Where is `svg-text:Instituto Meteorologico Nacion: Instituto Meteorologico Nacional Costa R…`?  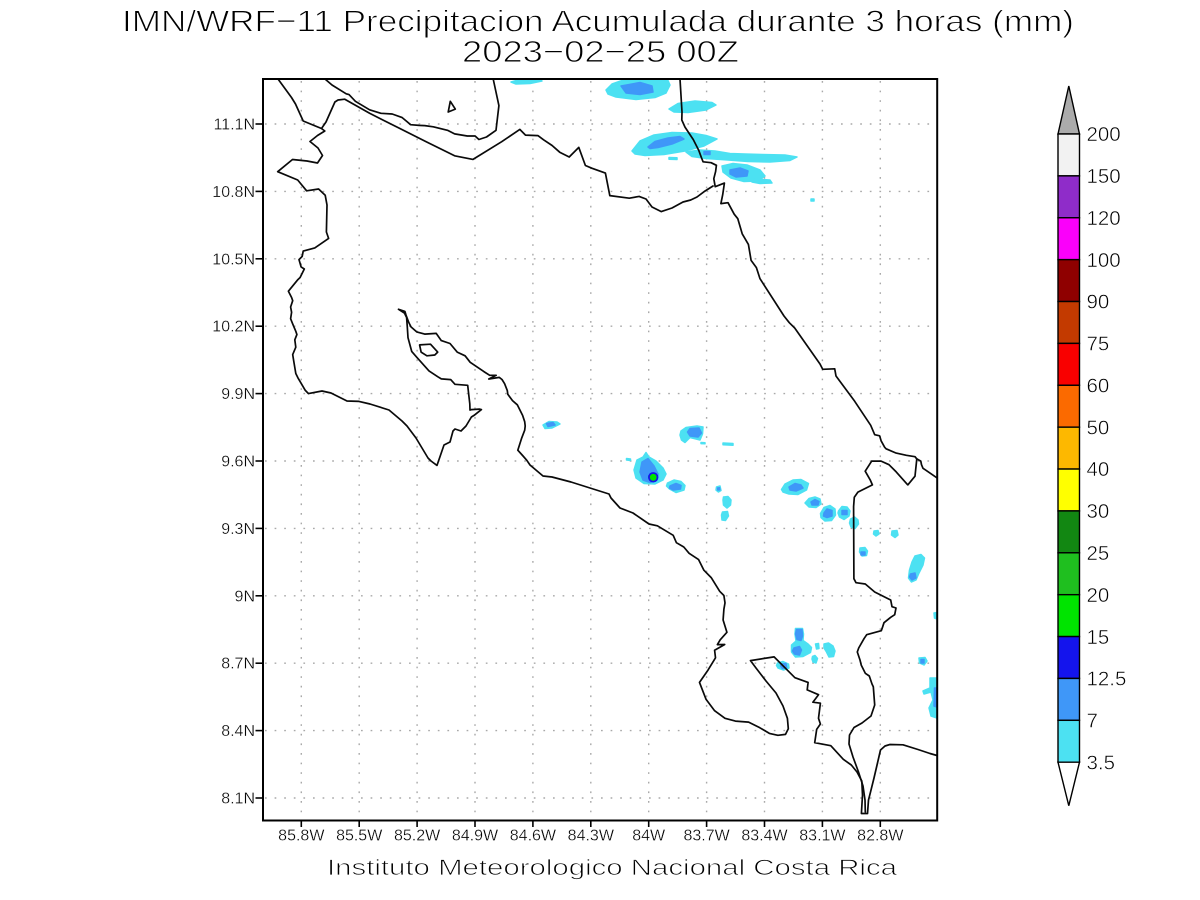
svg-text:Instituto Meteorologico Nacion: Instituto Meteorologico Nacional Costa R… is located at coordinates (612, 867).